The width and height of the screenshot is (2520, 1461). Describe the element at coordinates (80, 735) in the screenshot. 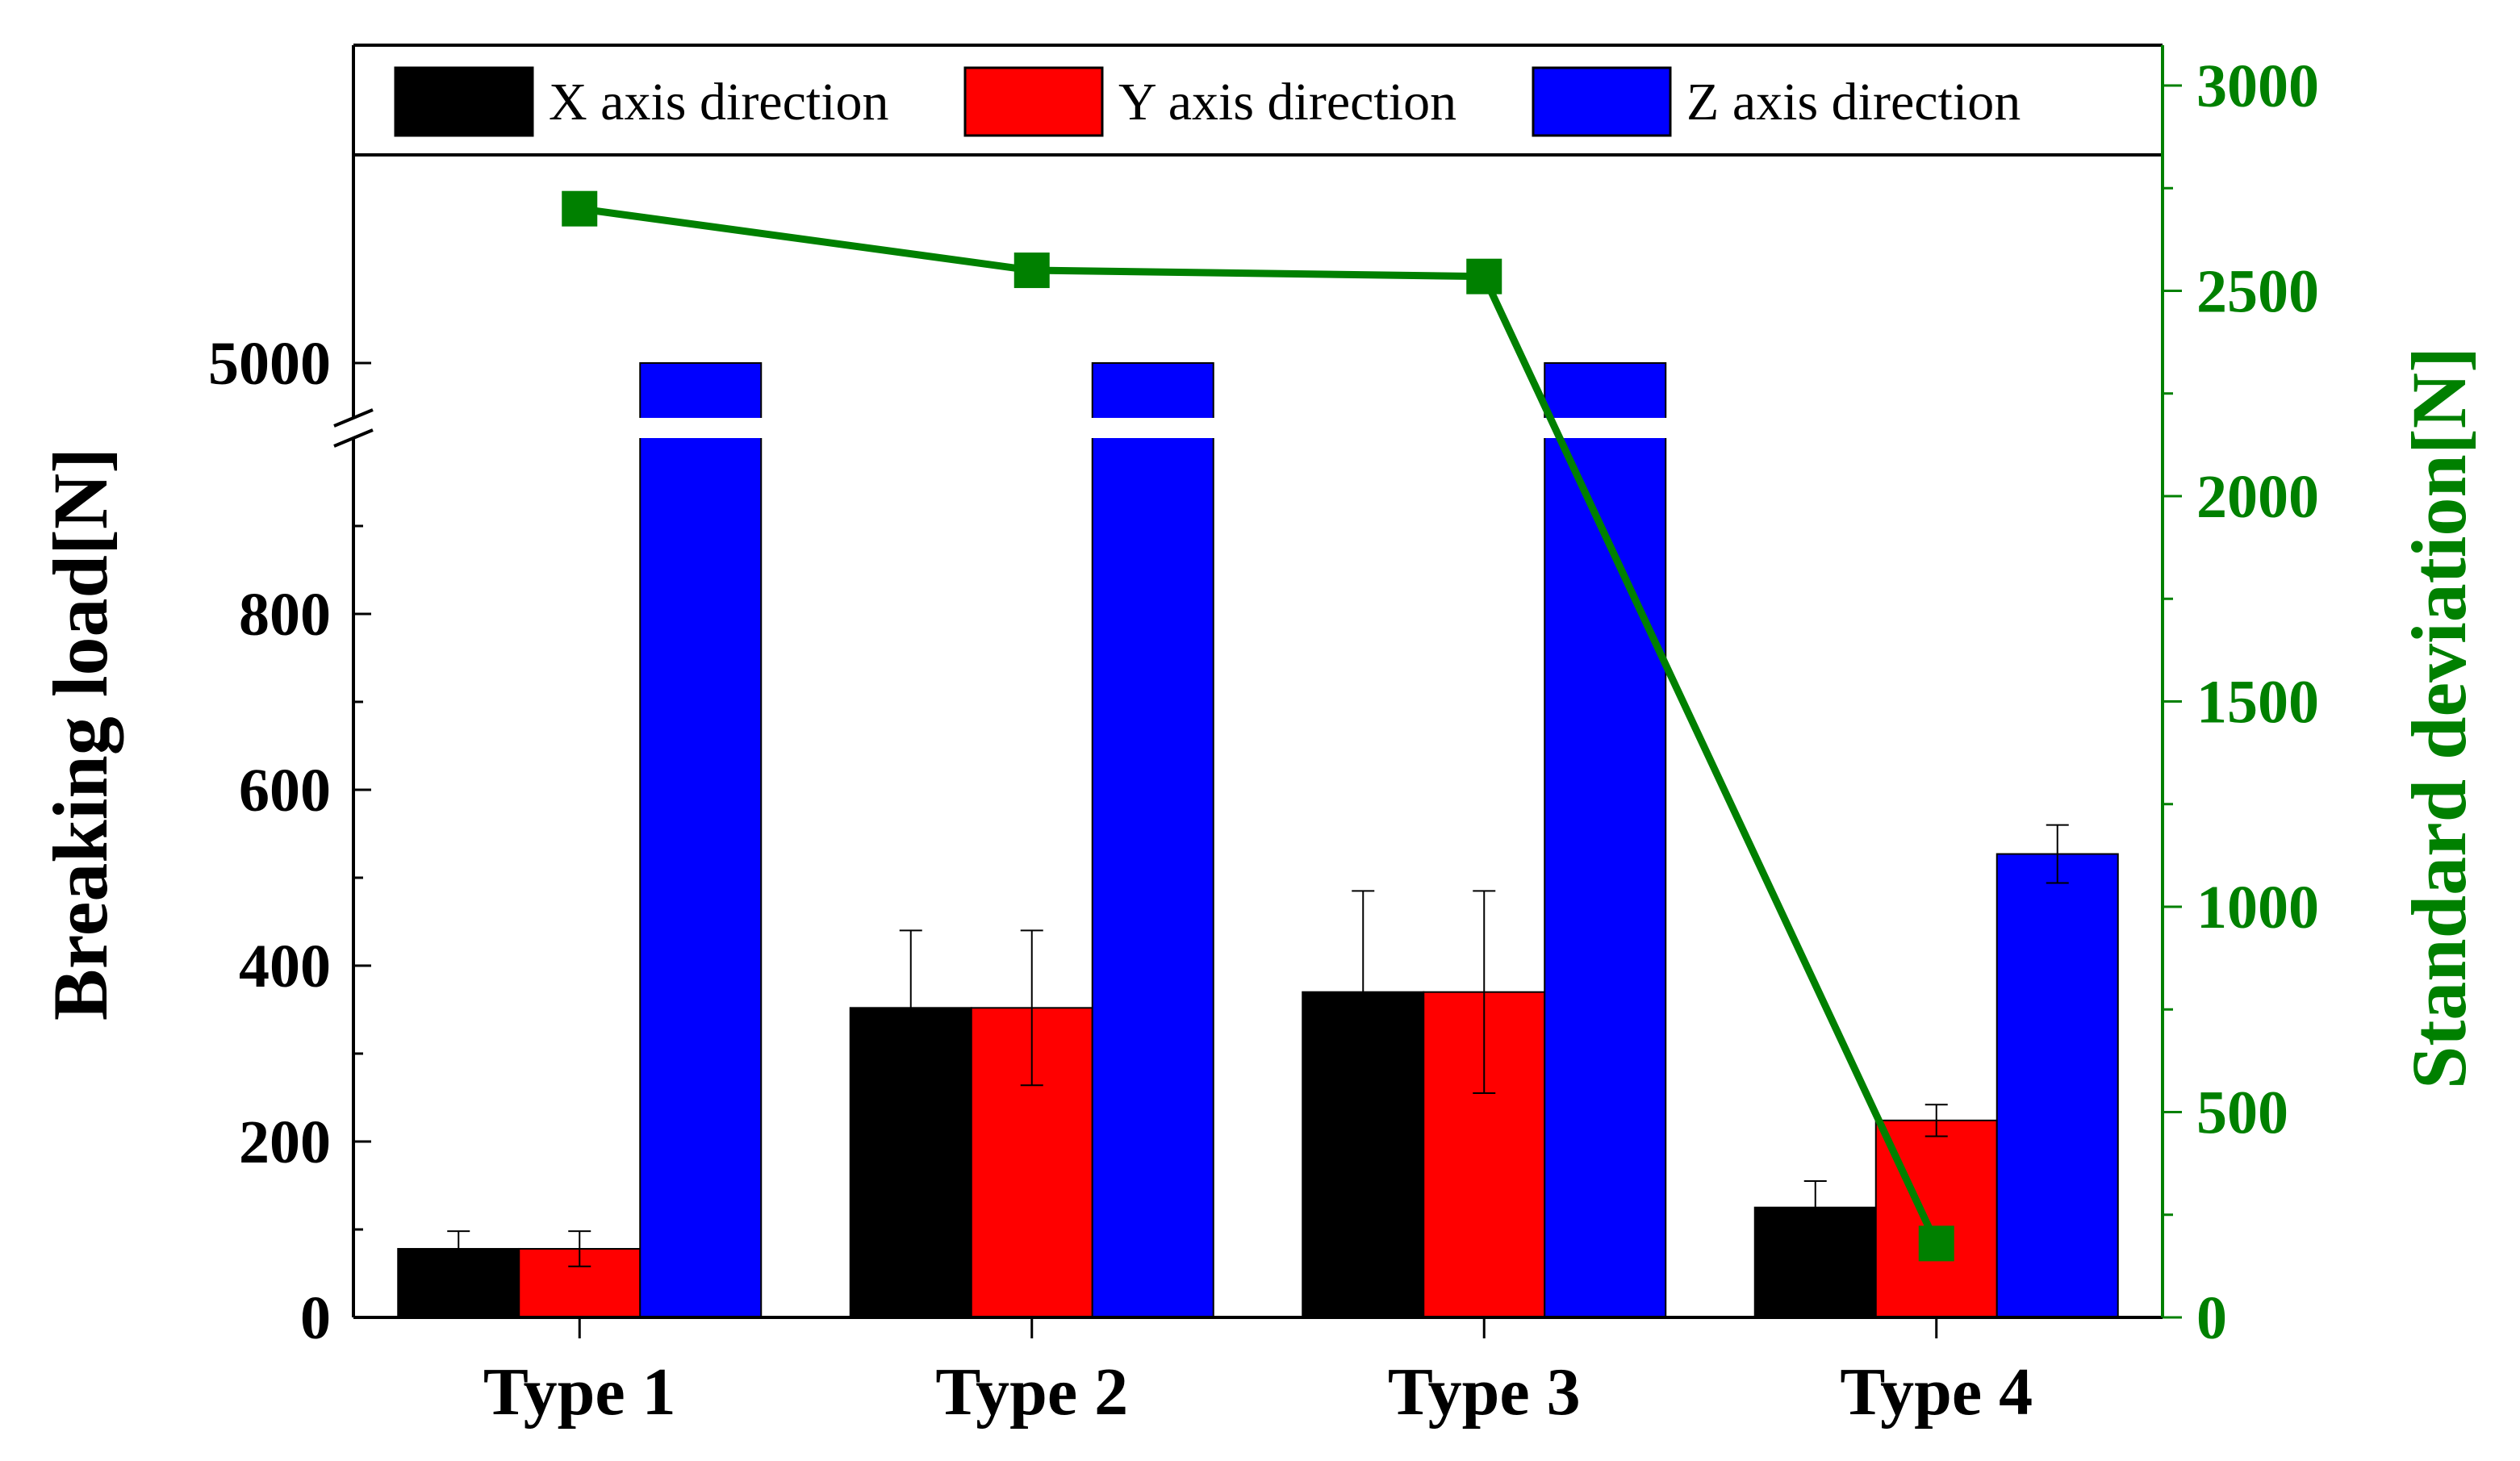

I see `left-axis-title: Breaking load[N]` at that location.